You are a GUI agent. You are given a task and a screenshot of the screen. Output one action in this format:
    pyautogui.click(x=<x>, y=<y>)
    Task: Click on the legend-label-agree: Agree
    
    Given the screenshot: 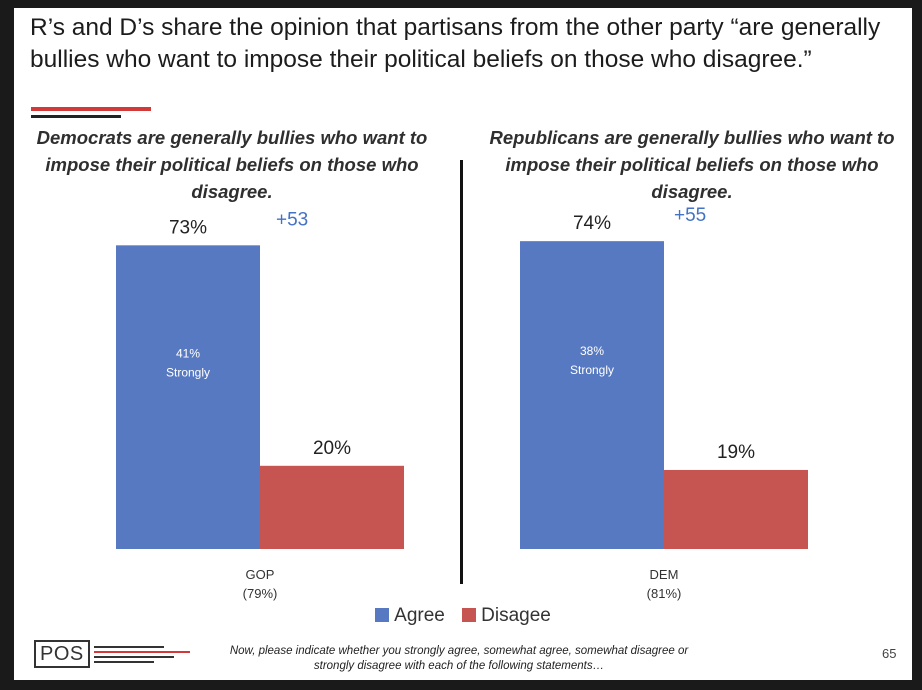 What is the action you would take?
    pyautogui.click(x=419, y=615)
    